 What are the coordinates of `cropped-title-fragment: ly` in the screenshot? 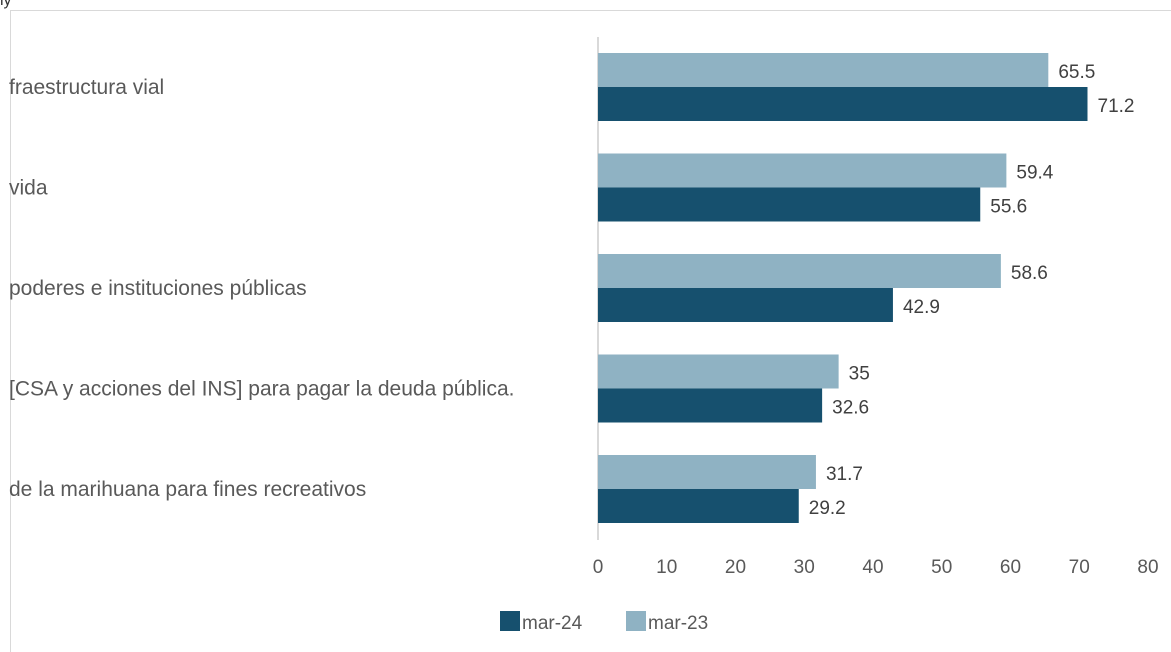 It's located at (20, 5).